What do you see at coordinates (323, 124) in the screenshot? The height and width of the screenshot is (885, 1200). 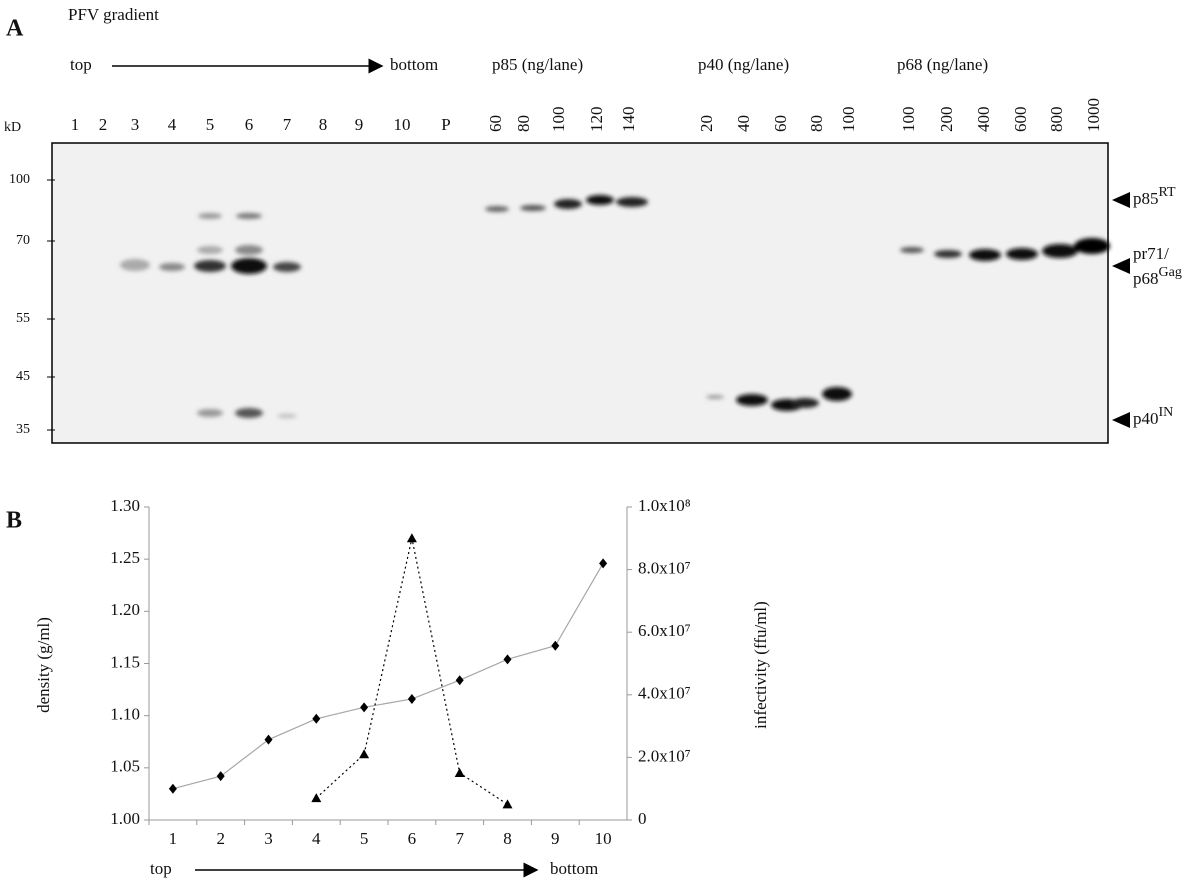 I see `lane-label: 8` at bounding box center [323, 124].